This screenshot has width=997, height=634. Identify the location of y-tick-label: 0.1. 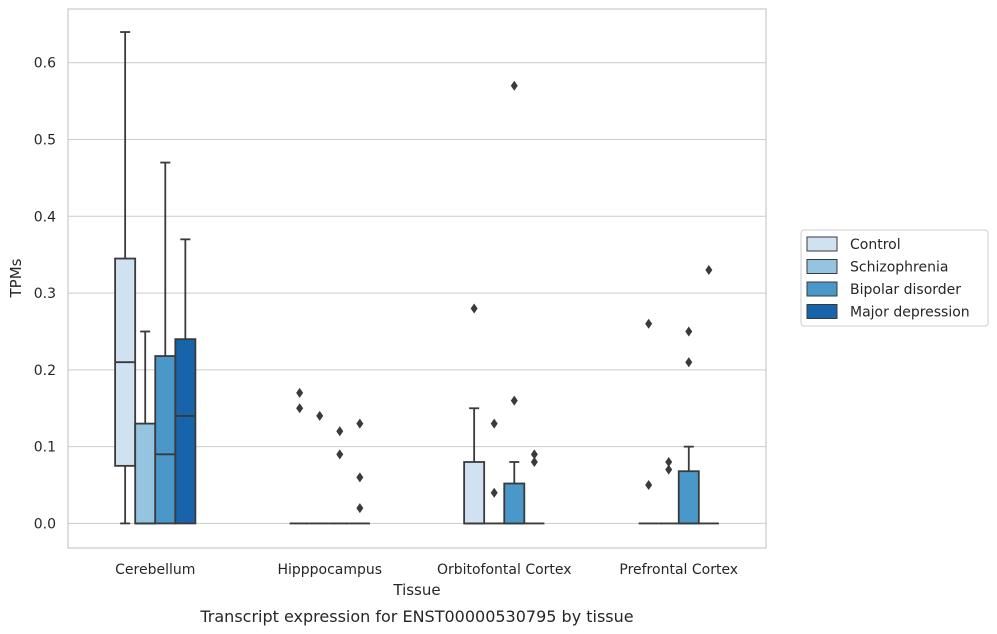
(45, 448).